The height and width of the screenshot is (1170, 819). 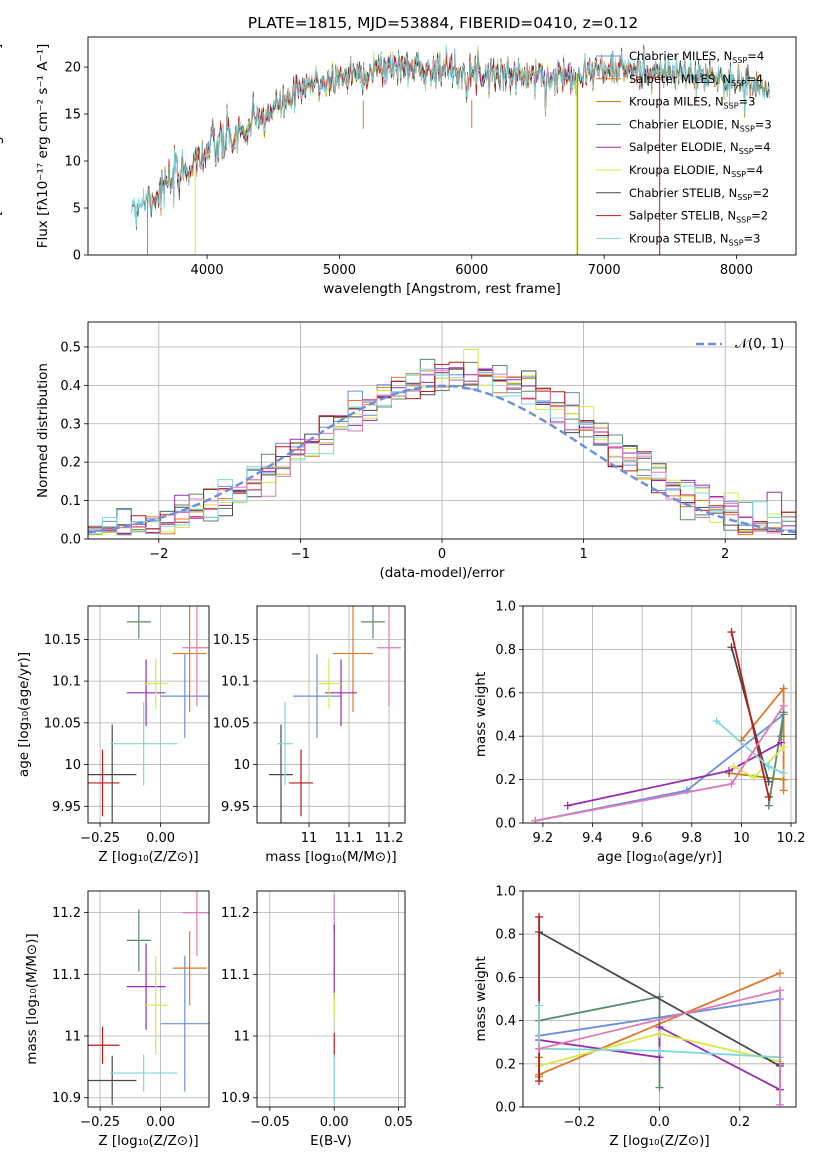 What do you see at coordinates (389, 838) in the screenshot?
I see `x-tick-label: 11.2` at bounding box center [389, 838].